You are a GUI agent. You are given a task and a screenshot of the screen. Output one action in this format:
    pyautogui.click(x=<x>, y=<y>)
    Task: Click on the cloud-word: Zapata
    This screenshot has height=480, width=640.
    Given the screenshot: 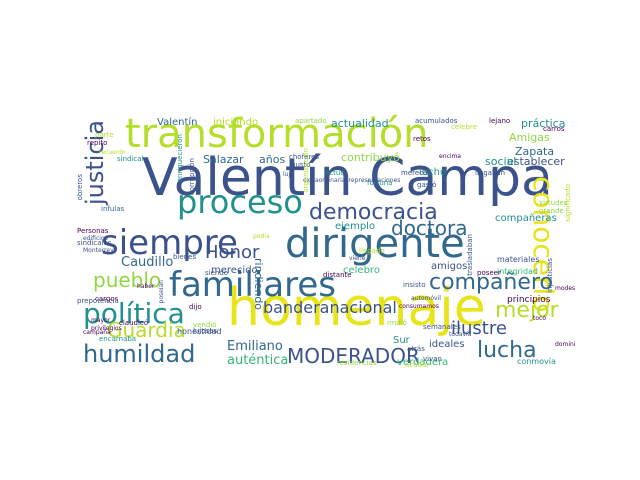 What is the action you would take?
    pyautogui.click(x=535, y=151)
    